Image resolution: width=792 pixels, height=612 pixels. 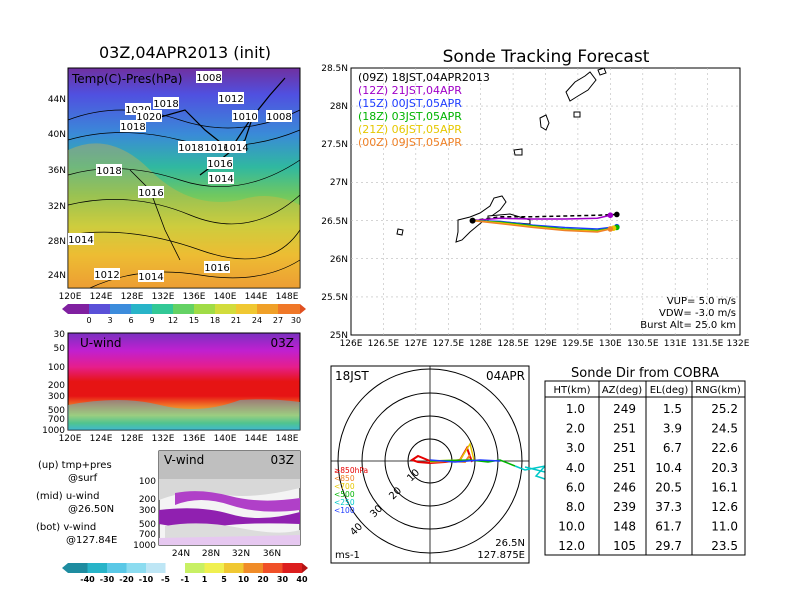 What do you see at coordinates (610, 215) in the screenshot?
I see `track-endpoint` at bounding box center [610, 215].